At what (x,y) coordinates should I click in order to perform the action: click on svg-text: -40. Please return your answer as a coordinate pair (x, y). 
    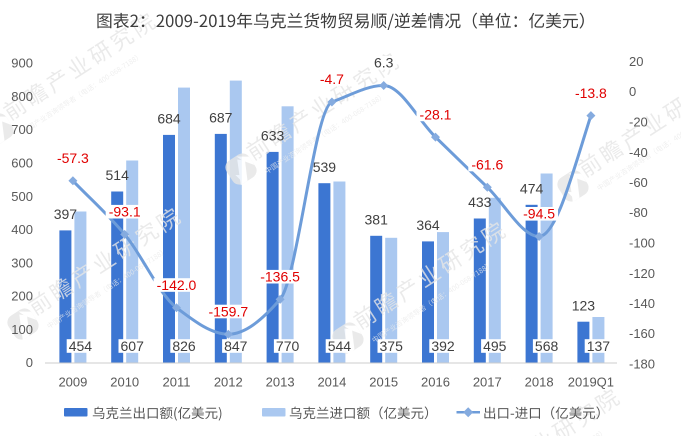
    Looking at the image, I should click on (638, 152).